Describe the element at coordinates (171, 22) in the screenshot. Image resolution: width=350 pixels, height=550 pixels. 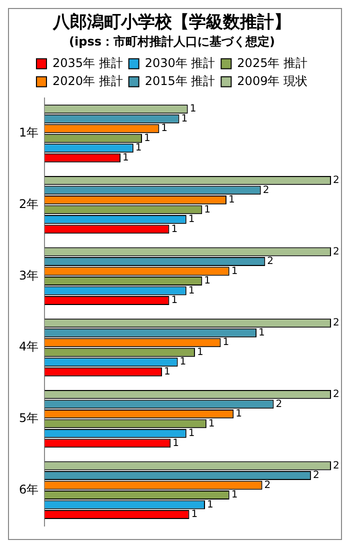
I see `chart-title: 八郎潟町小学校【学級数推計】` at that location.